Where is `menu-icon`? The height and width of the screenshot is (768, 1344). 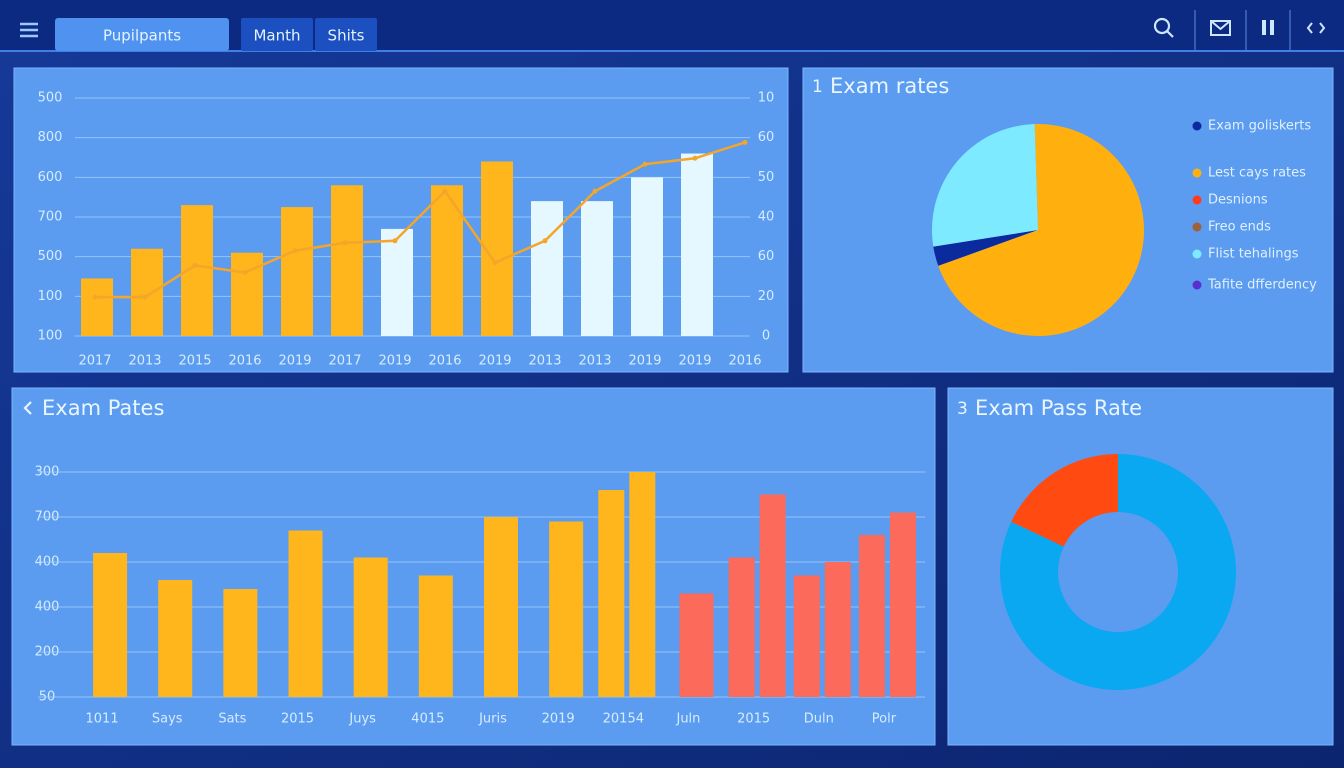 menu-icon is located at coordinates (29, 30).